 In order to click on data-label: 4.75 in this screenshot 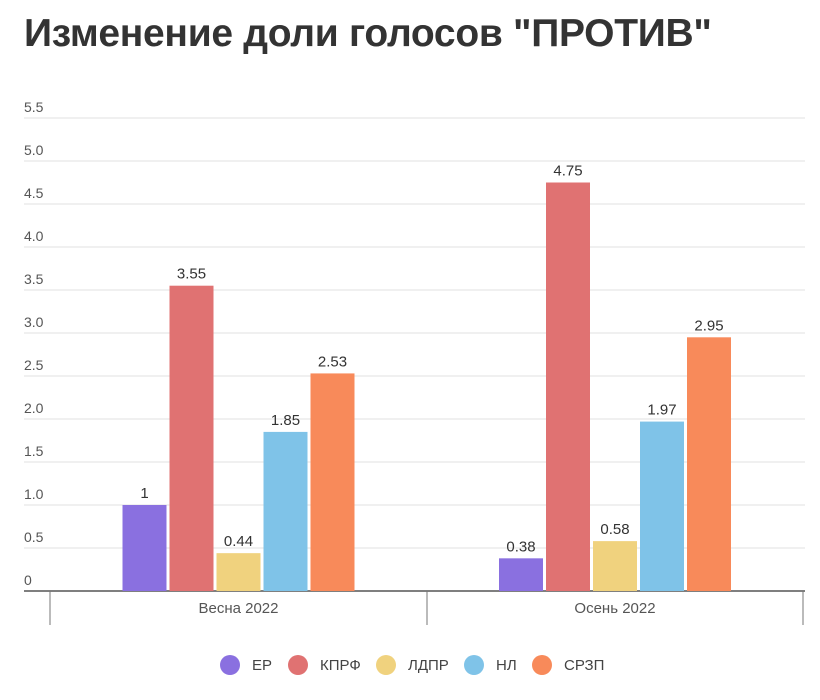, I will do `click(567, 171)`.